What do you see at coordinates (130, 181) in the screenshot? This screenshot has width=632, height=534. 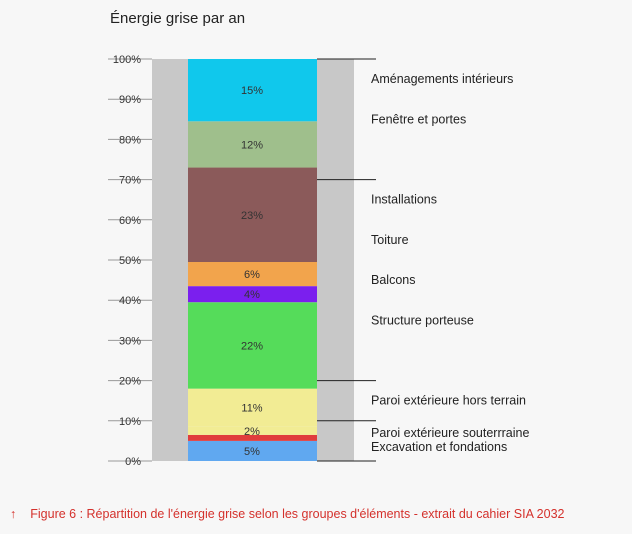 I see `y-tick-label: 70%` at bounding box center [130, 181].